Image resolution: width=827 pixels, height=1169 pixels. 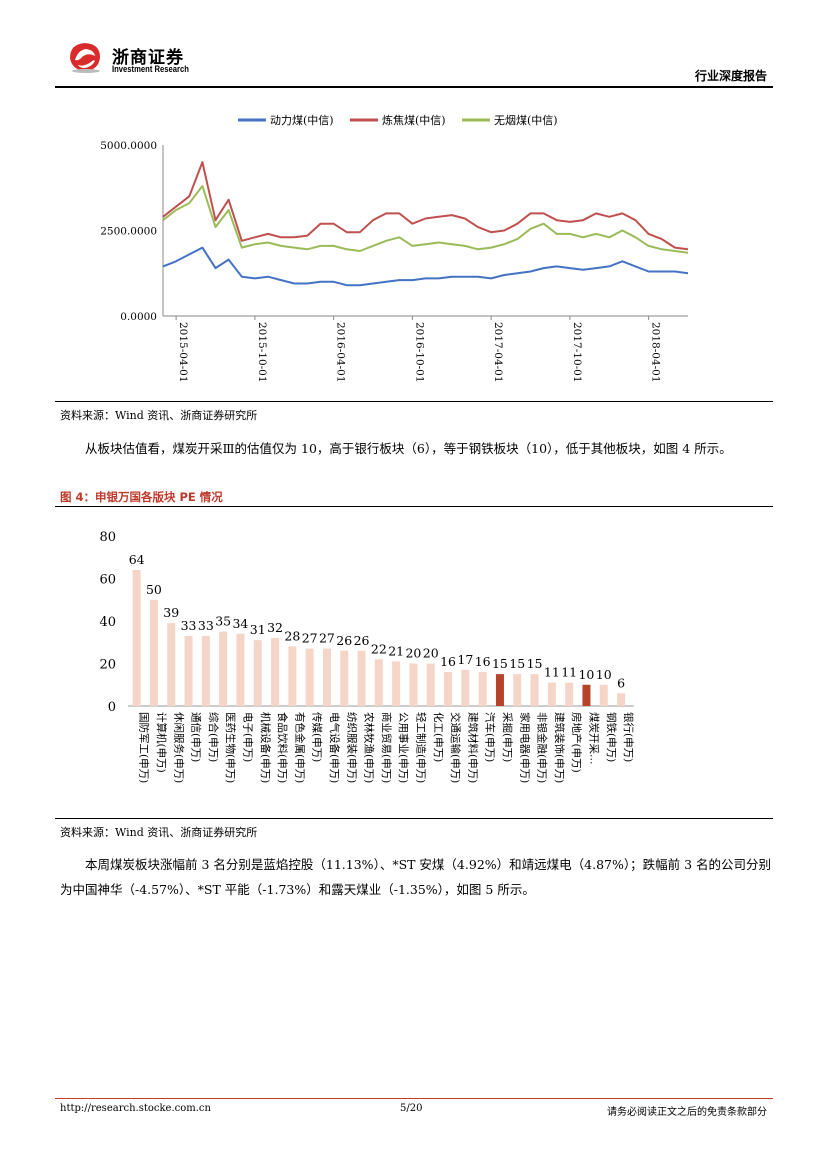 What do you see at coordinates (448, 661) in the screenshot?
I see `bar-value-label-18: 16` at bounding box center [448, 661].